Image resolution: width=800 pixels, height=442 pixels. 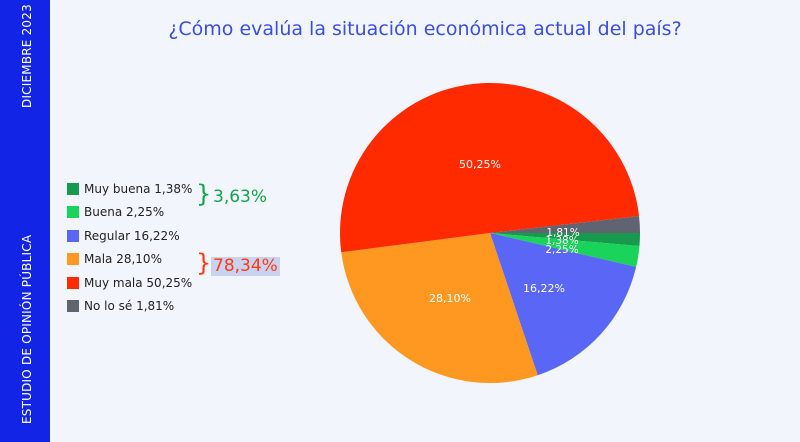 What do you see at coordinates (138, 282) in the screenshot?
I see `legend-label: Muy mala 50,25%` at bounding box center [138, 282].